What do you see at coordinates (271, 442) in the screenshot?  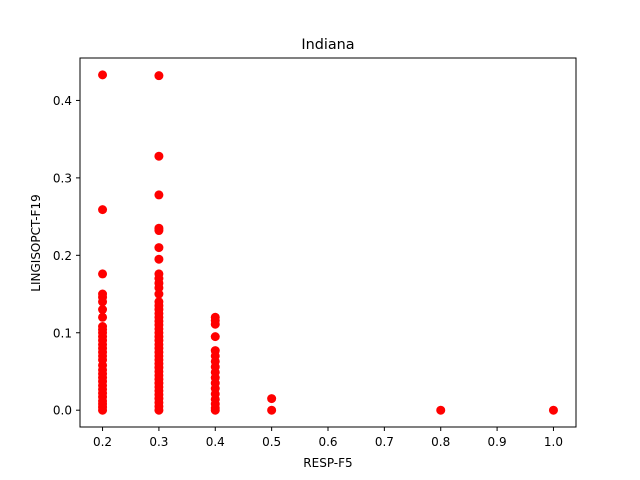 I see `x-tick-label-3: 0.5` at bounding box center [271, 442].